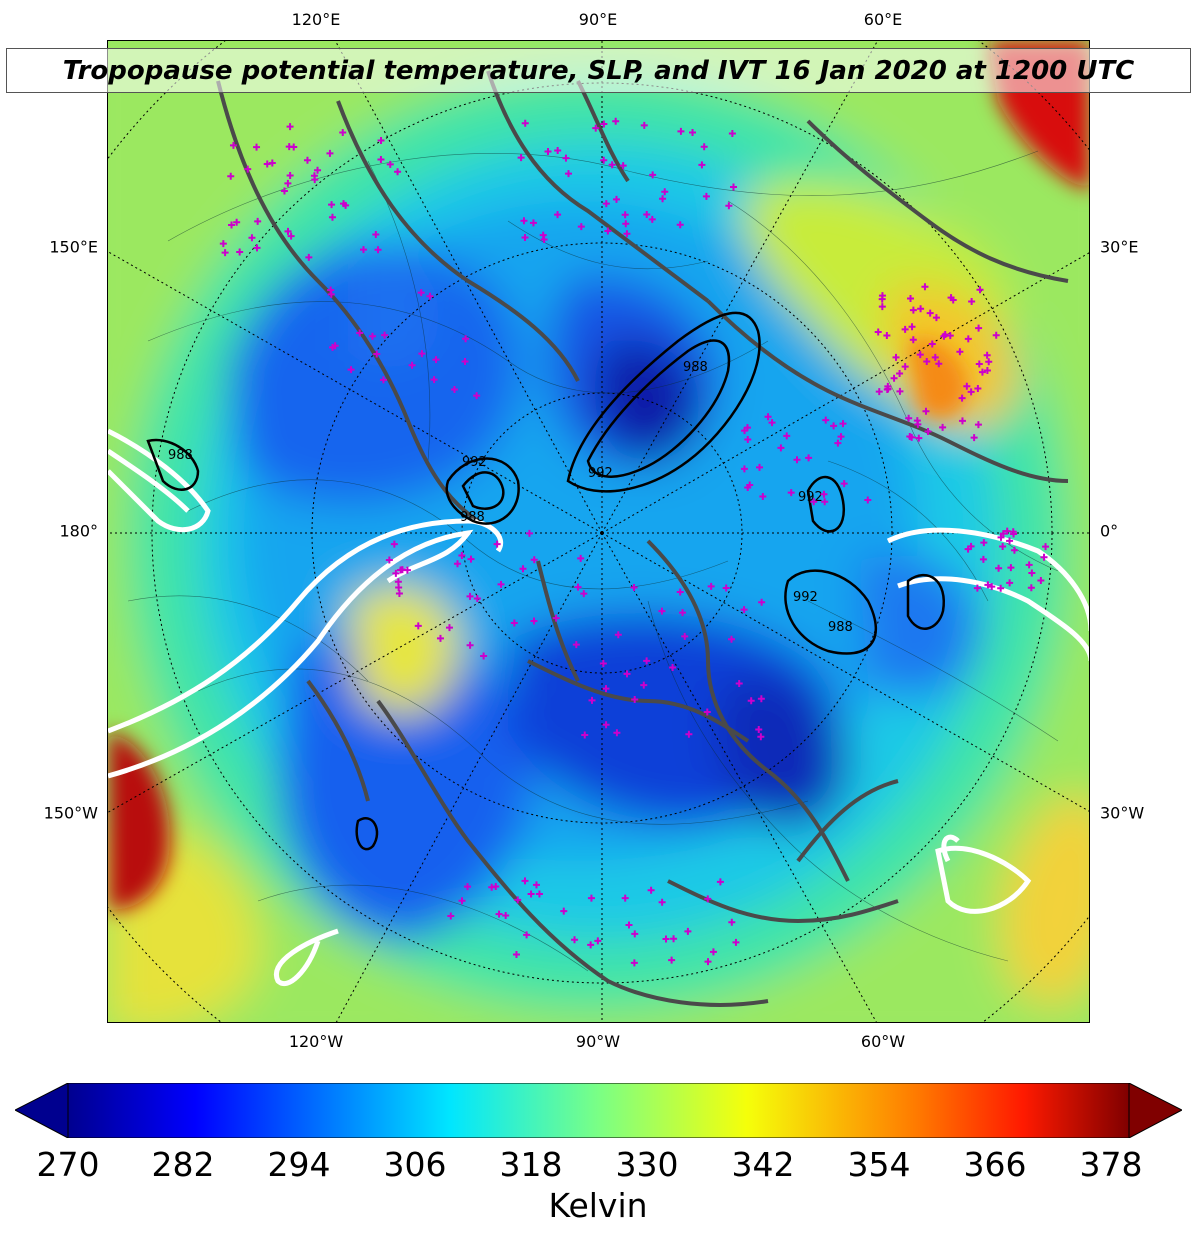 The height and width of the screenshot is (1238, 1197). I want to click on slp-label: 992, so click(600, 473).